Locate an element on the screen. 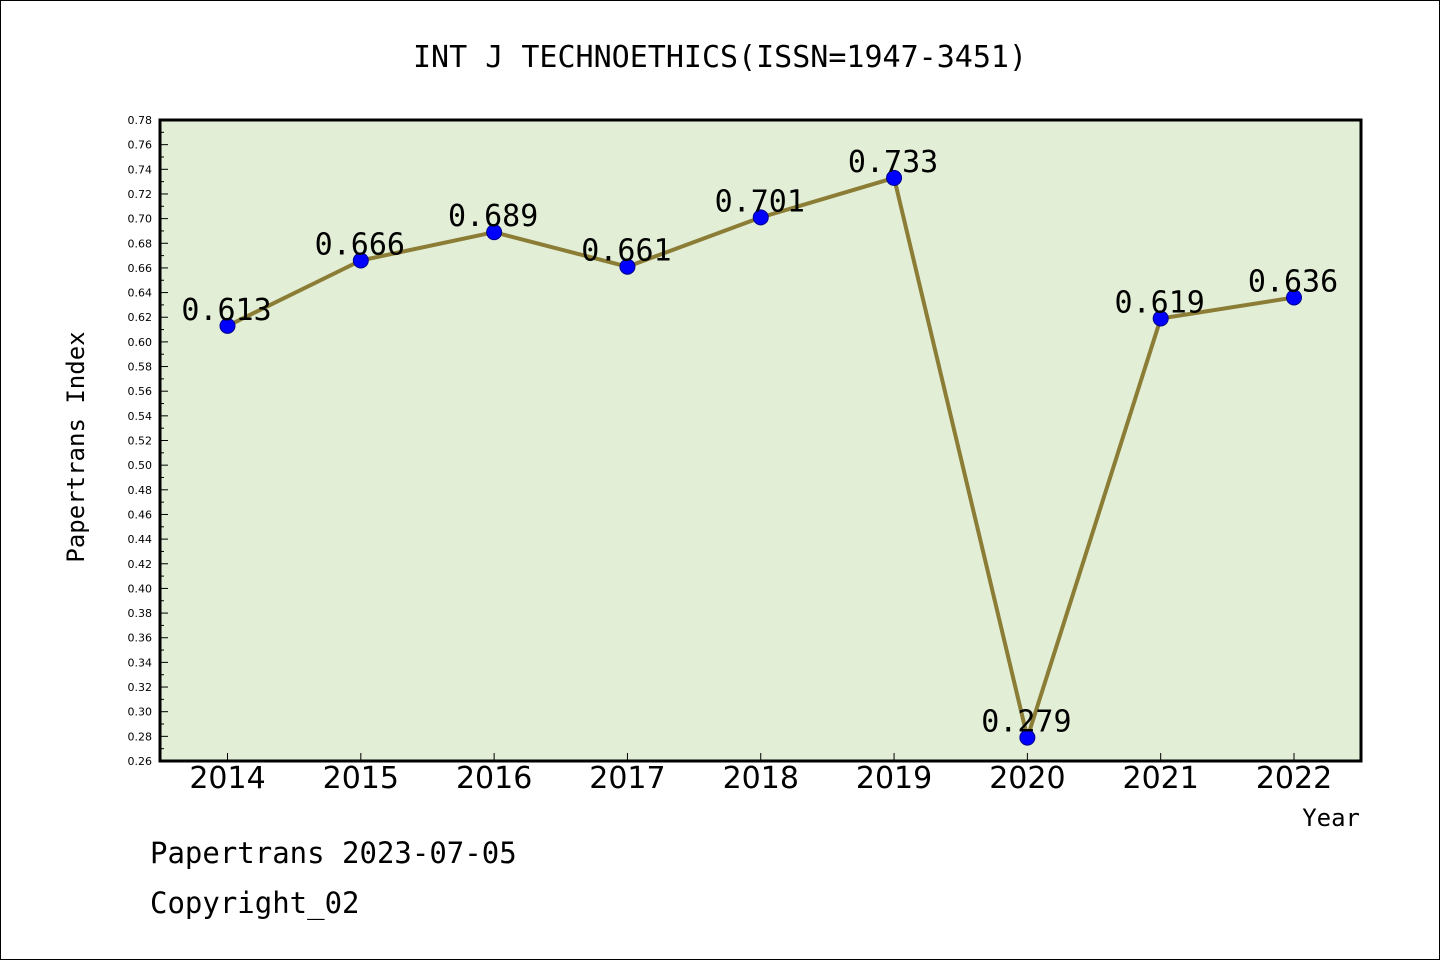 The width and height of the screenshot is (1440, 960). x-axis-ticks: 2014 2015 2016 2017 2018 2019 2020 2021 2022 is located at coordinates (760, 774).